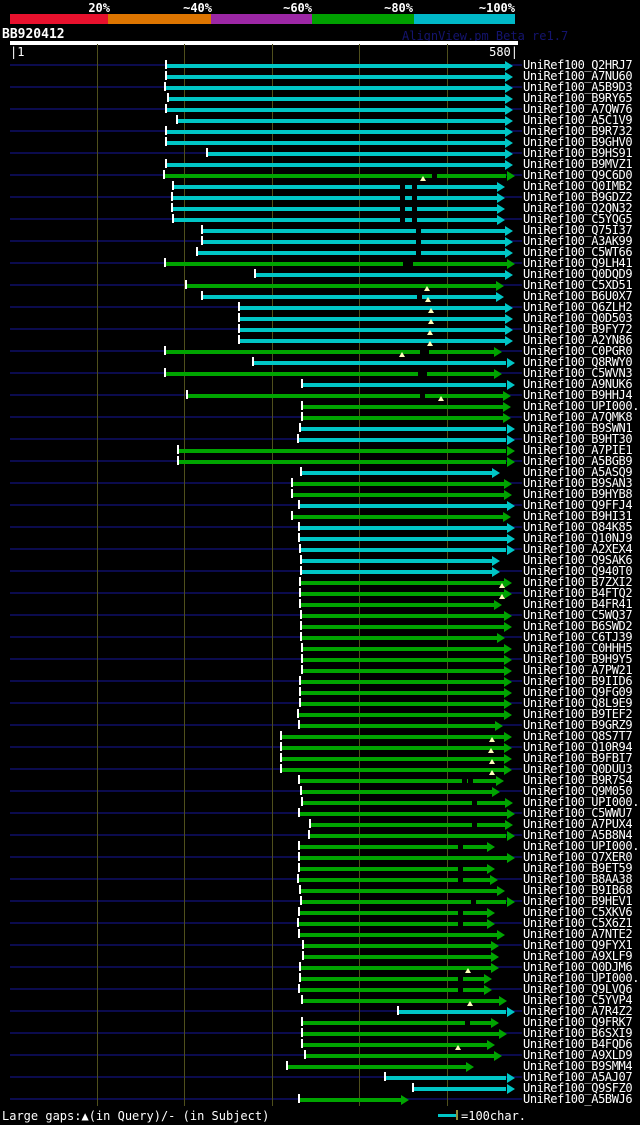 This screenshot has height=1125, width=640. Describe the element at coordinates (578, 439) in the screenshot. I see `hit-label: UniRef100_B9HT30` at that location.